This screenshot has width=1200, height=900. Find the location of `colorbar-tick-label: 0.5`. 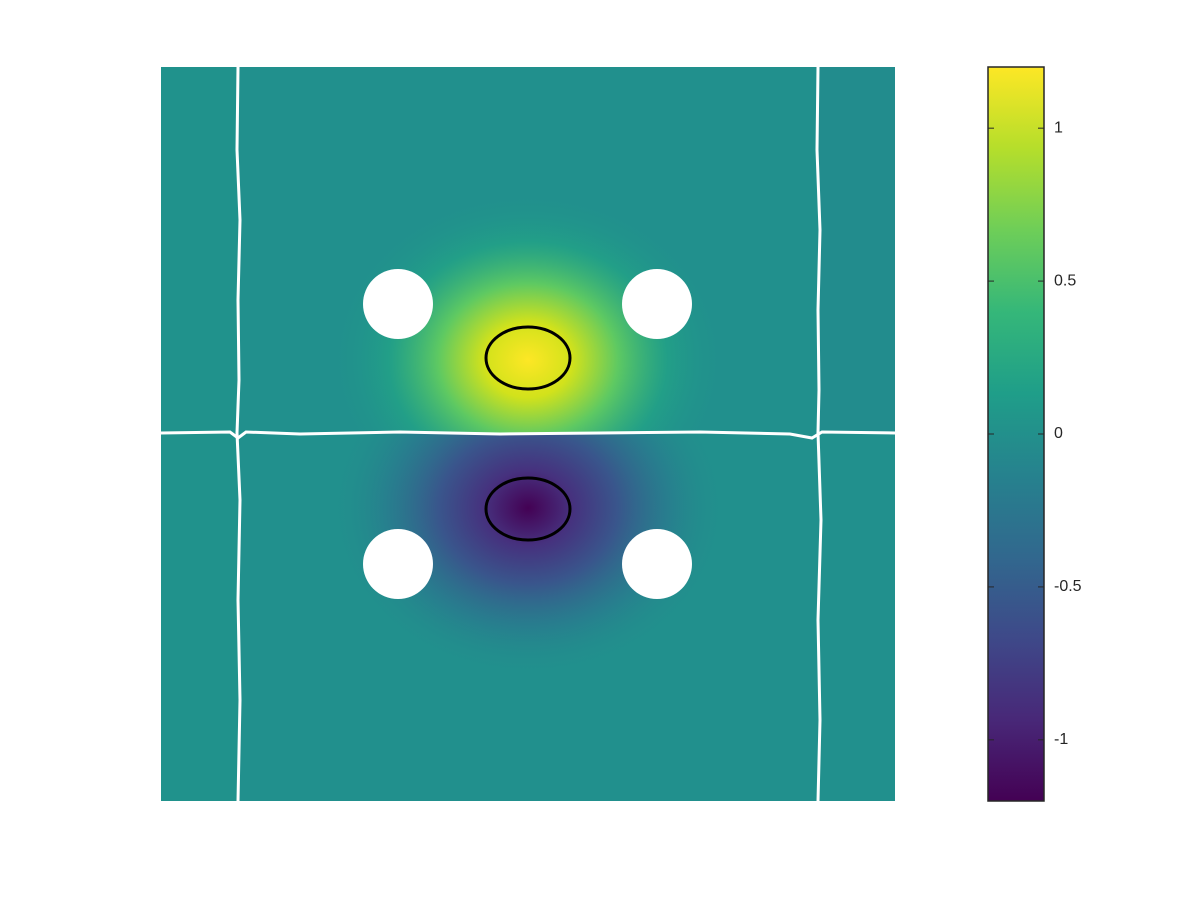

colorbar-tick-label: 0.5 is located at coordinates (1065, 280).